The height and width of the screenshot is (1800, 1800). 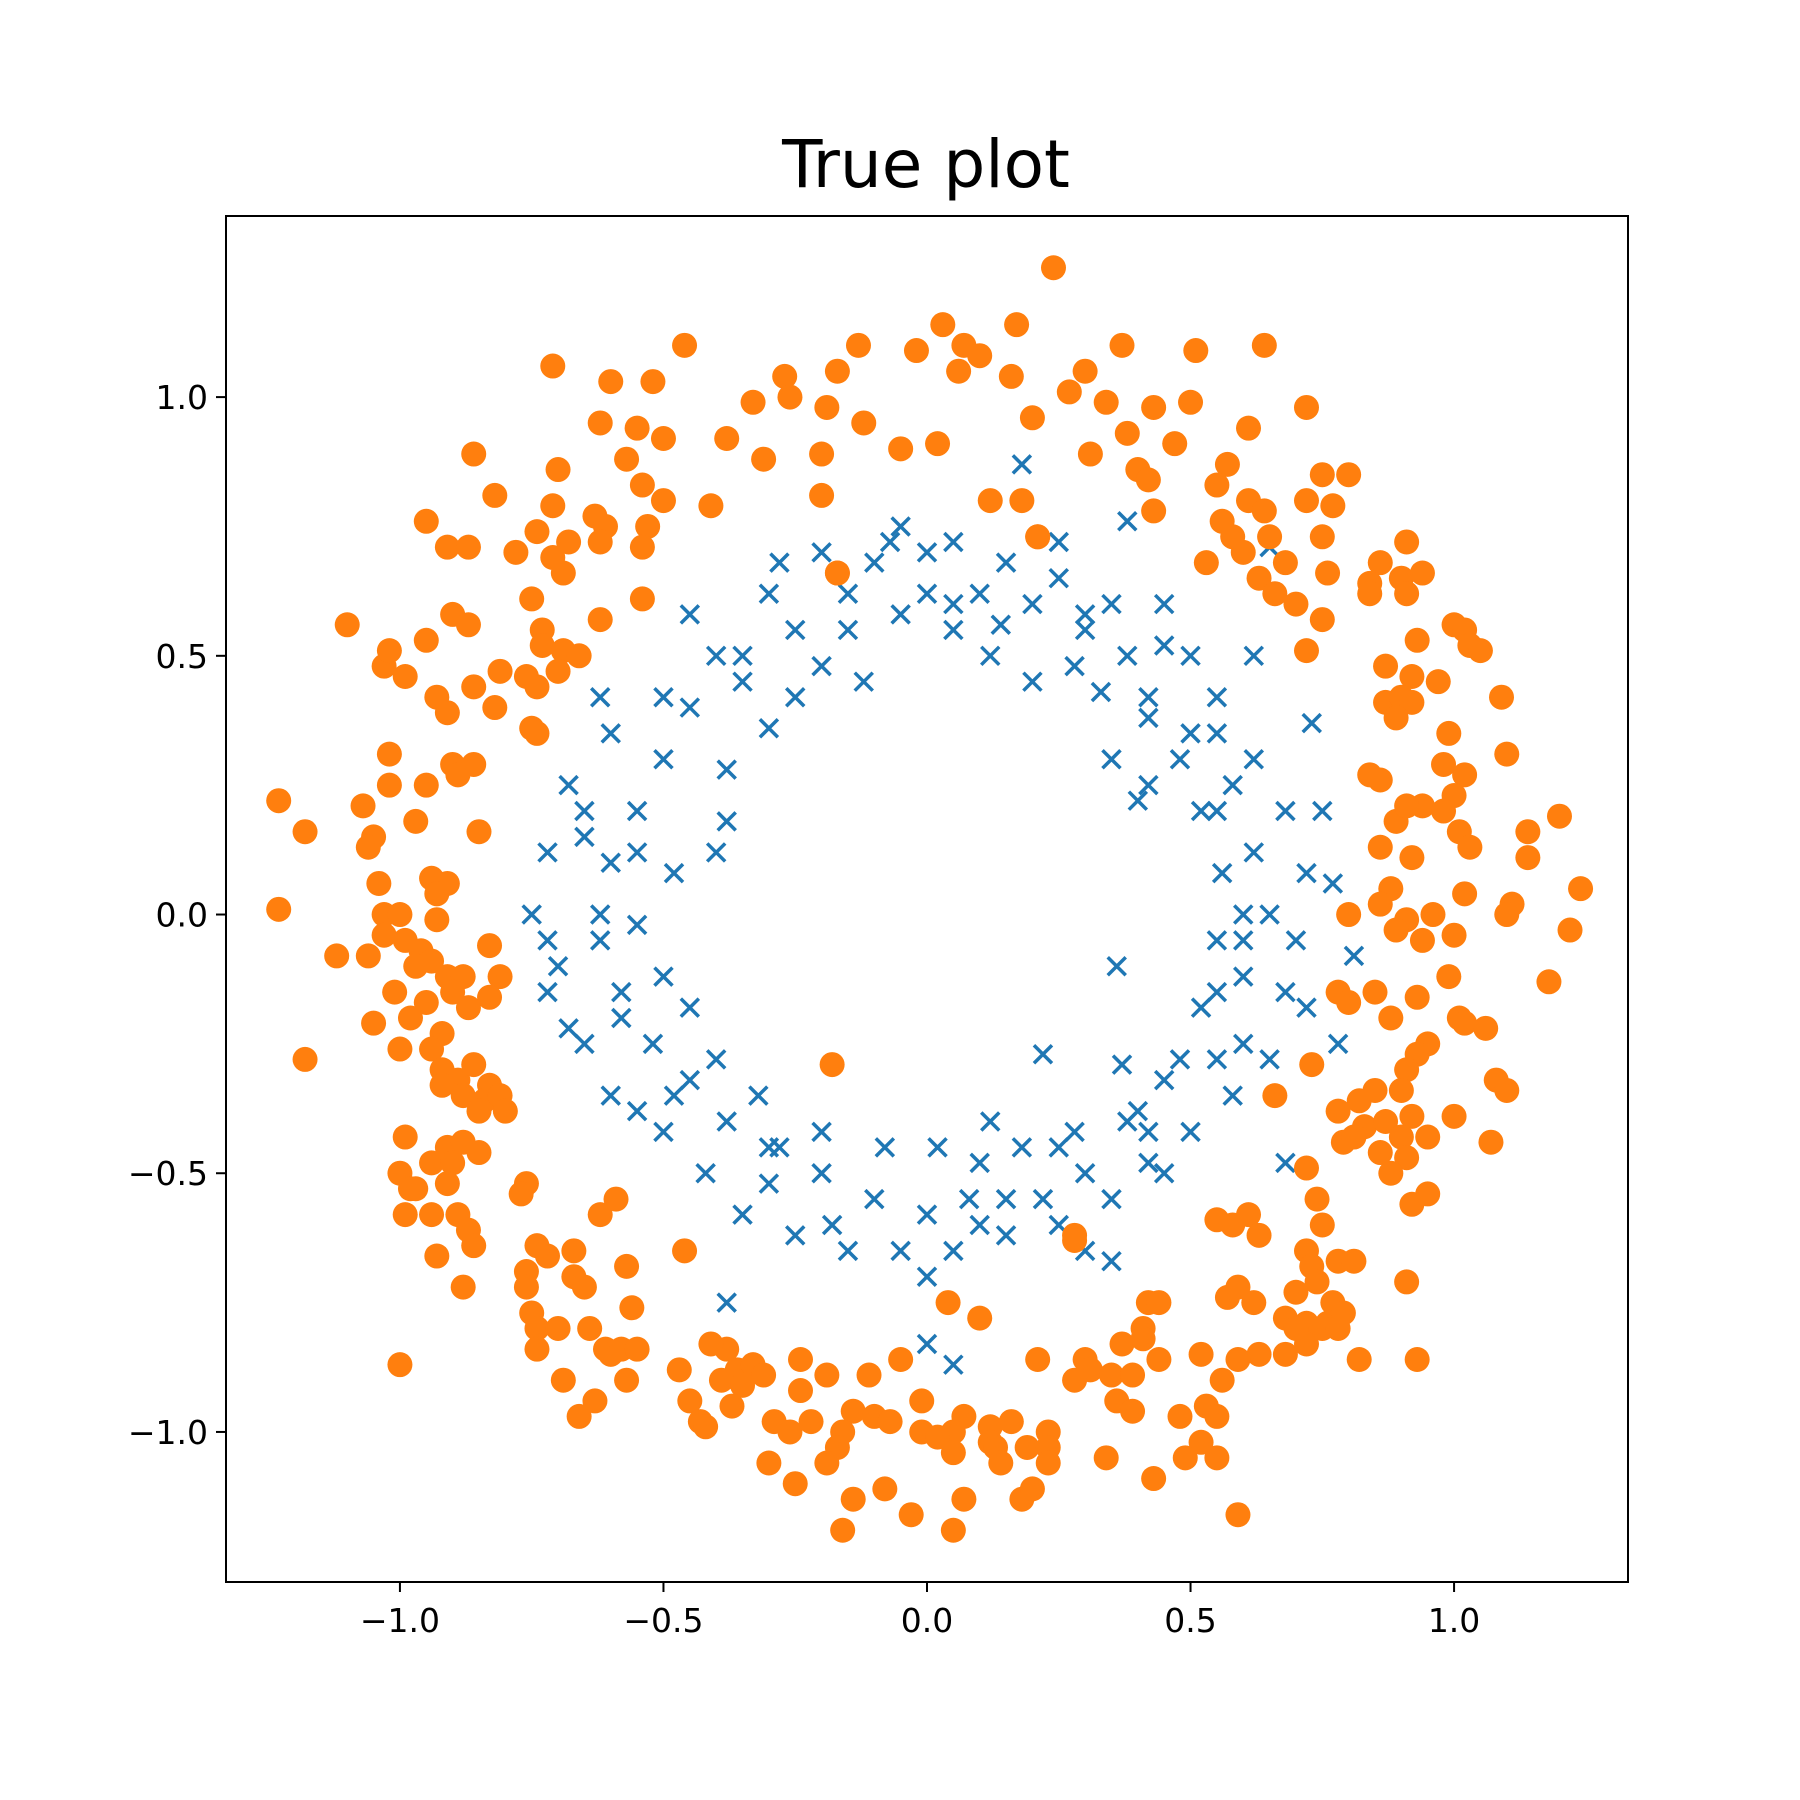 I want to click on y-axis: −1.0 −0.5 0.0 0.5 1.0, so click(x=177, y=915).